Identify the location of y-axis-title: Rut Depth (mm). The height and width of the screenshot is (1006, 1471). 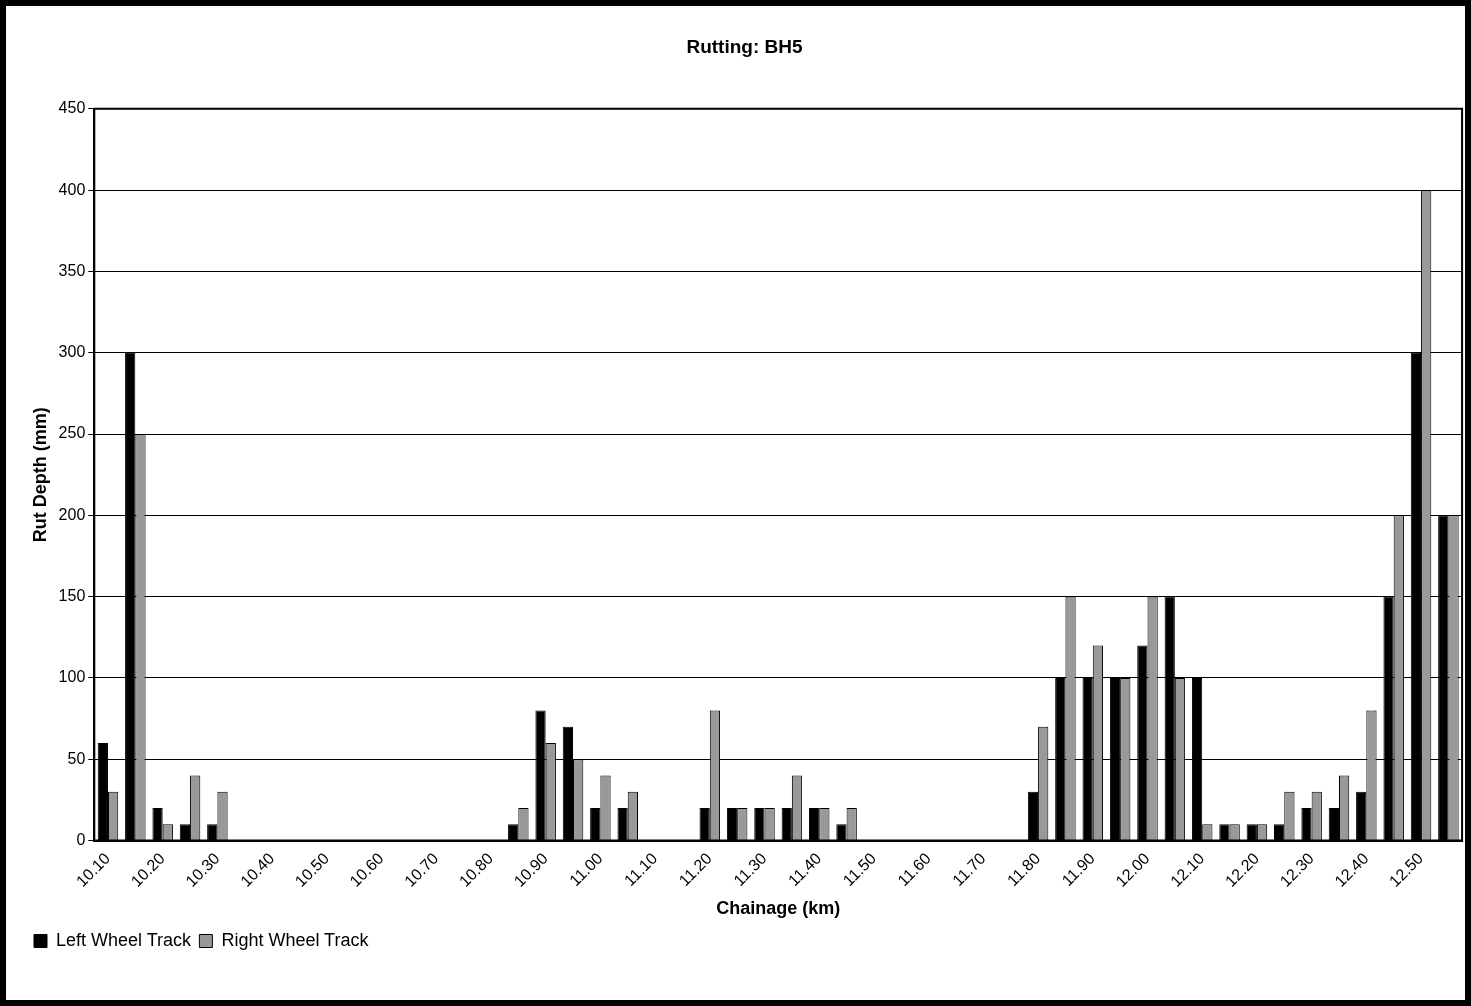
(39, 475).